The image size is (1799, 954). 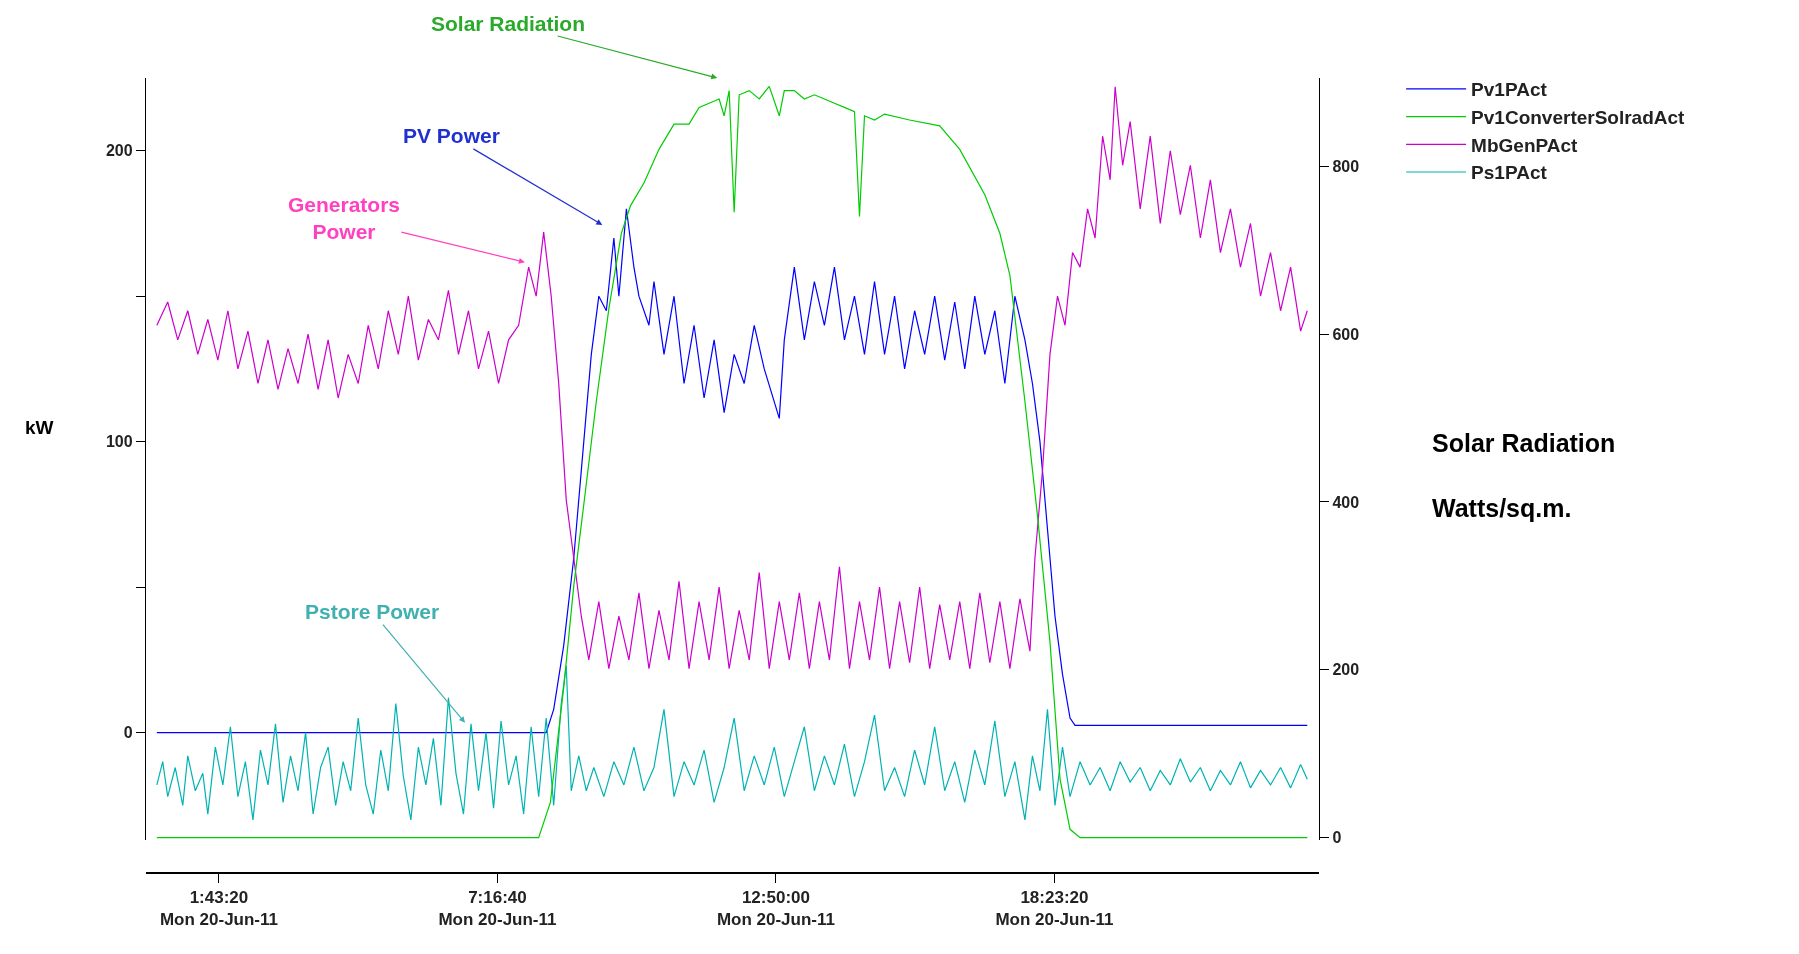 What do you see at coordinates (1346, 670) in the screenshot?
I see `y2-tick-label: 200` at bounding box center [1346, 670].